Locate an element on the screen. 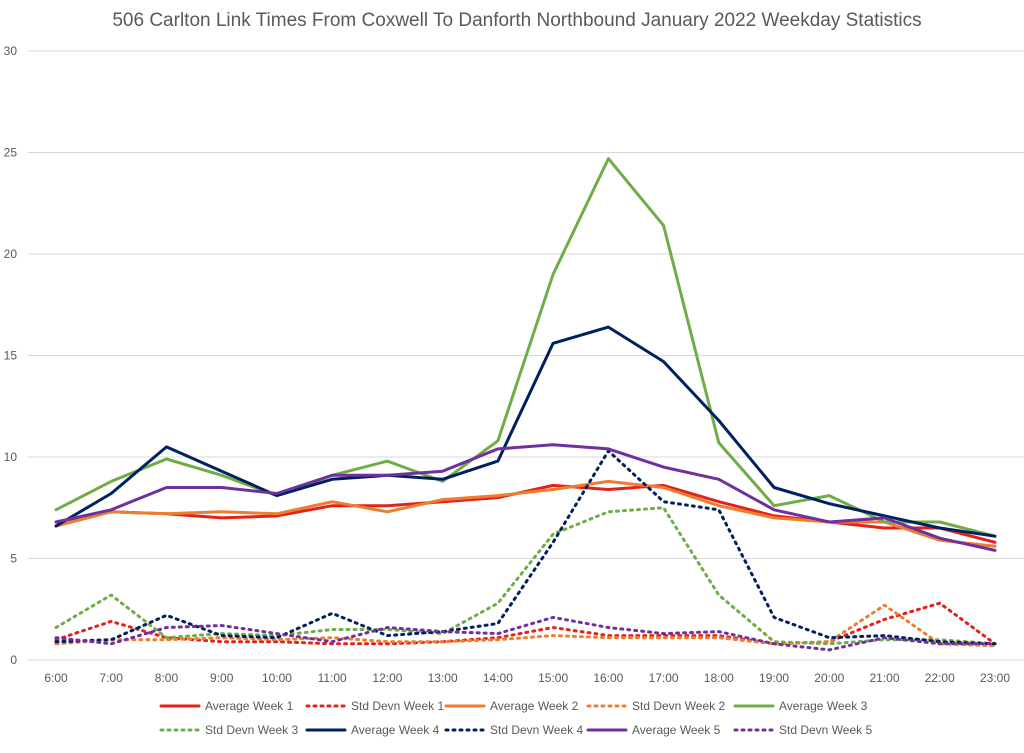 The height and width of the screenshot is (753, 1024). legend-label: Std Devn Week 5 is located at coordinates (825, 730).